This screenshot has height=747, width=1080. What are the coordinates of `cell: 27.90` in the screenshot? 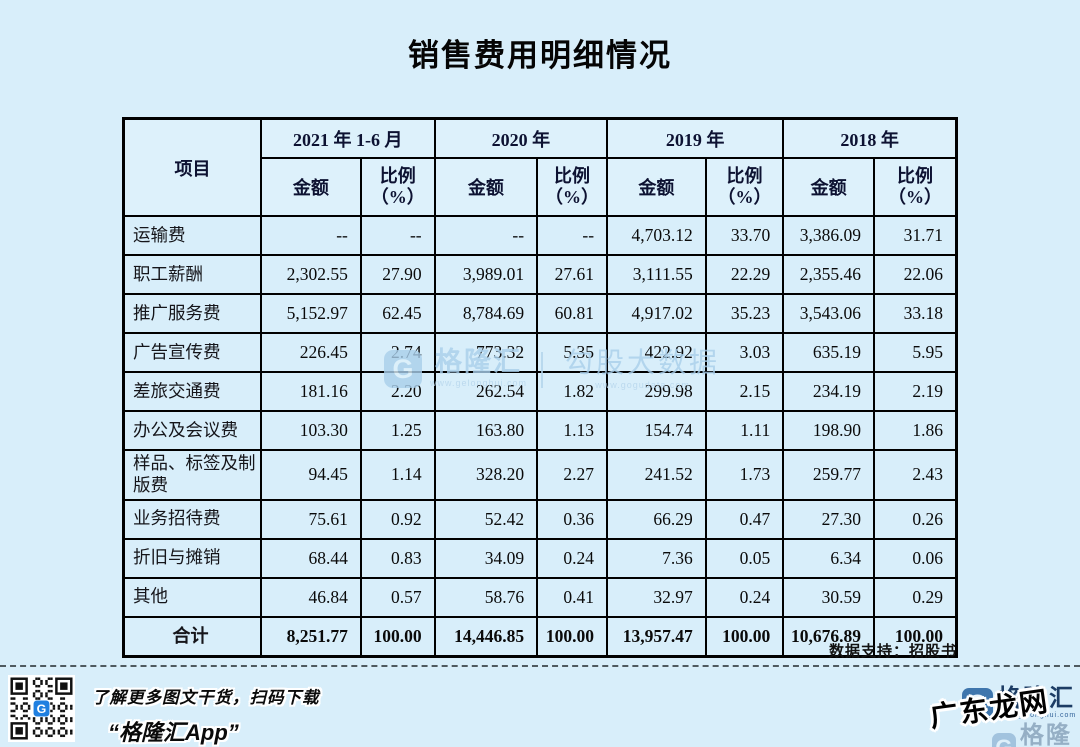 It's located at (397, 274).